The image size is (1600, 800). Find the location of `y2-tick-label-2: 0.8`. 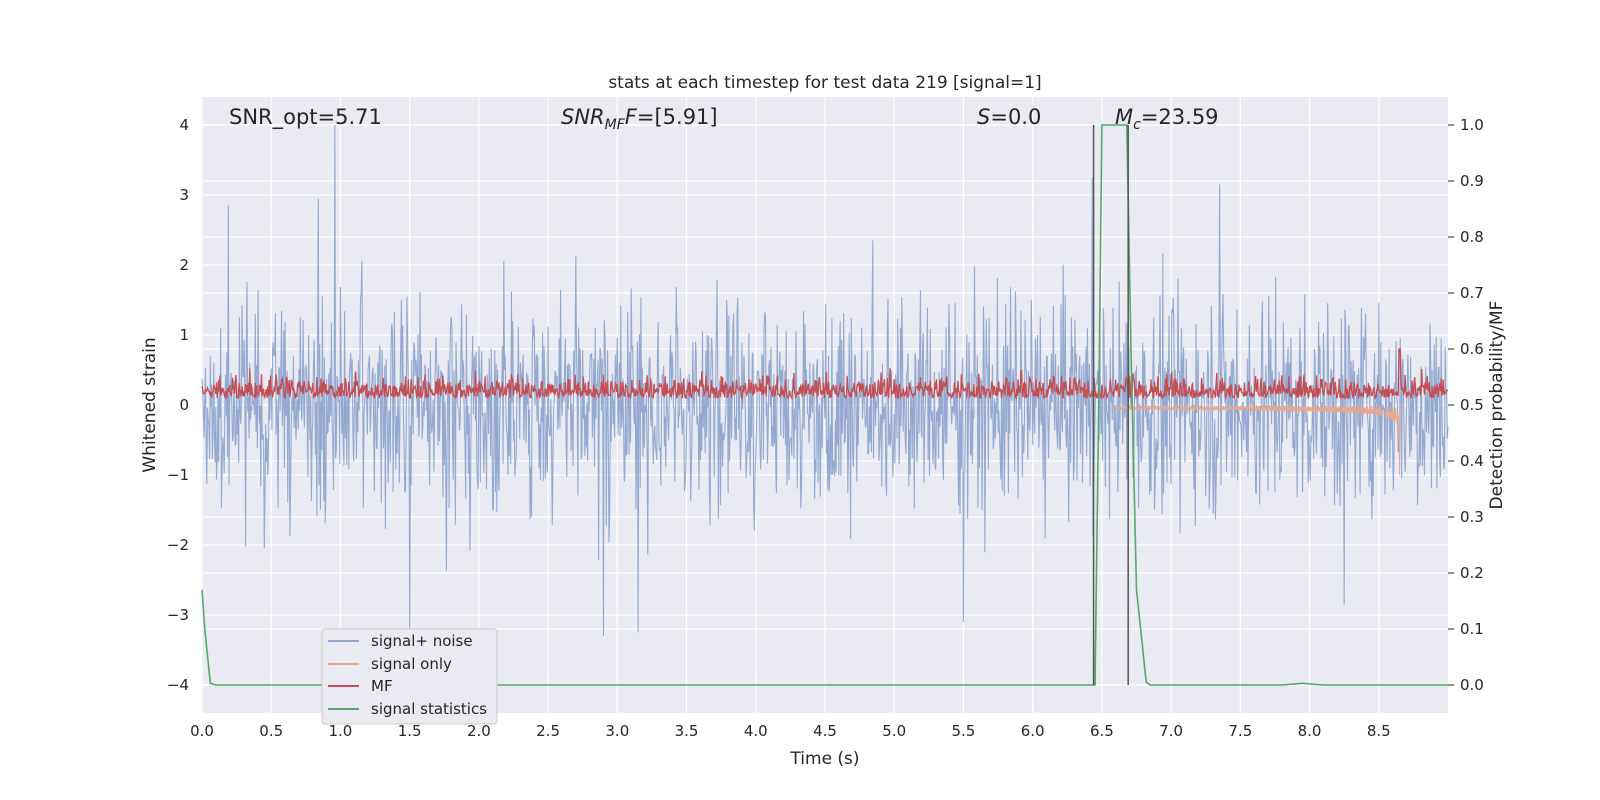

y2-tick-label-2: 0.8 is located at coordinates (1472, 237).